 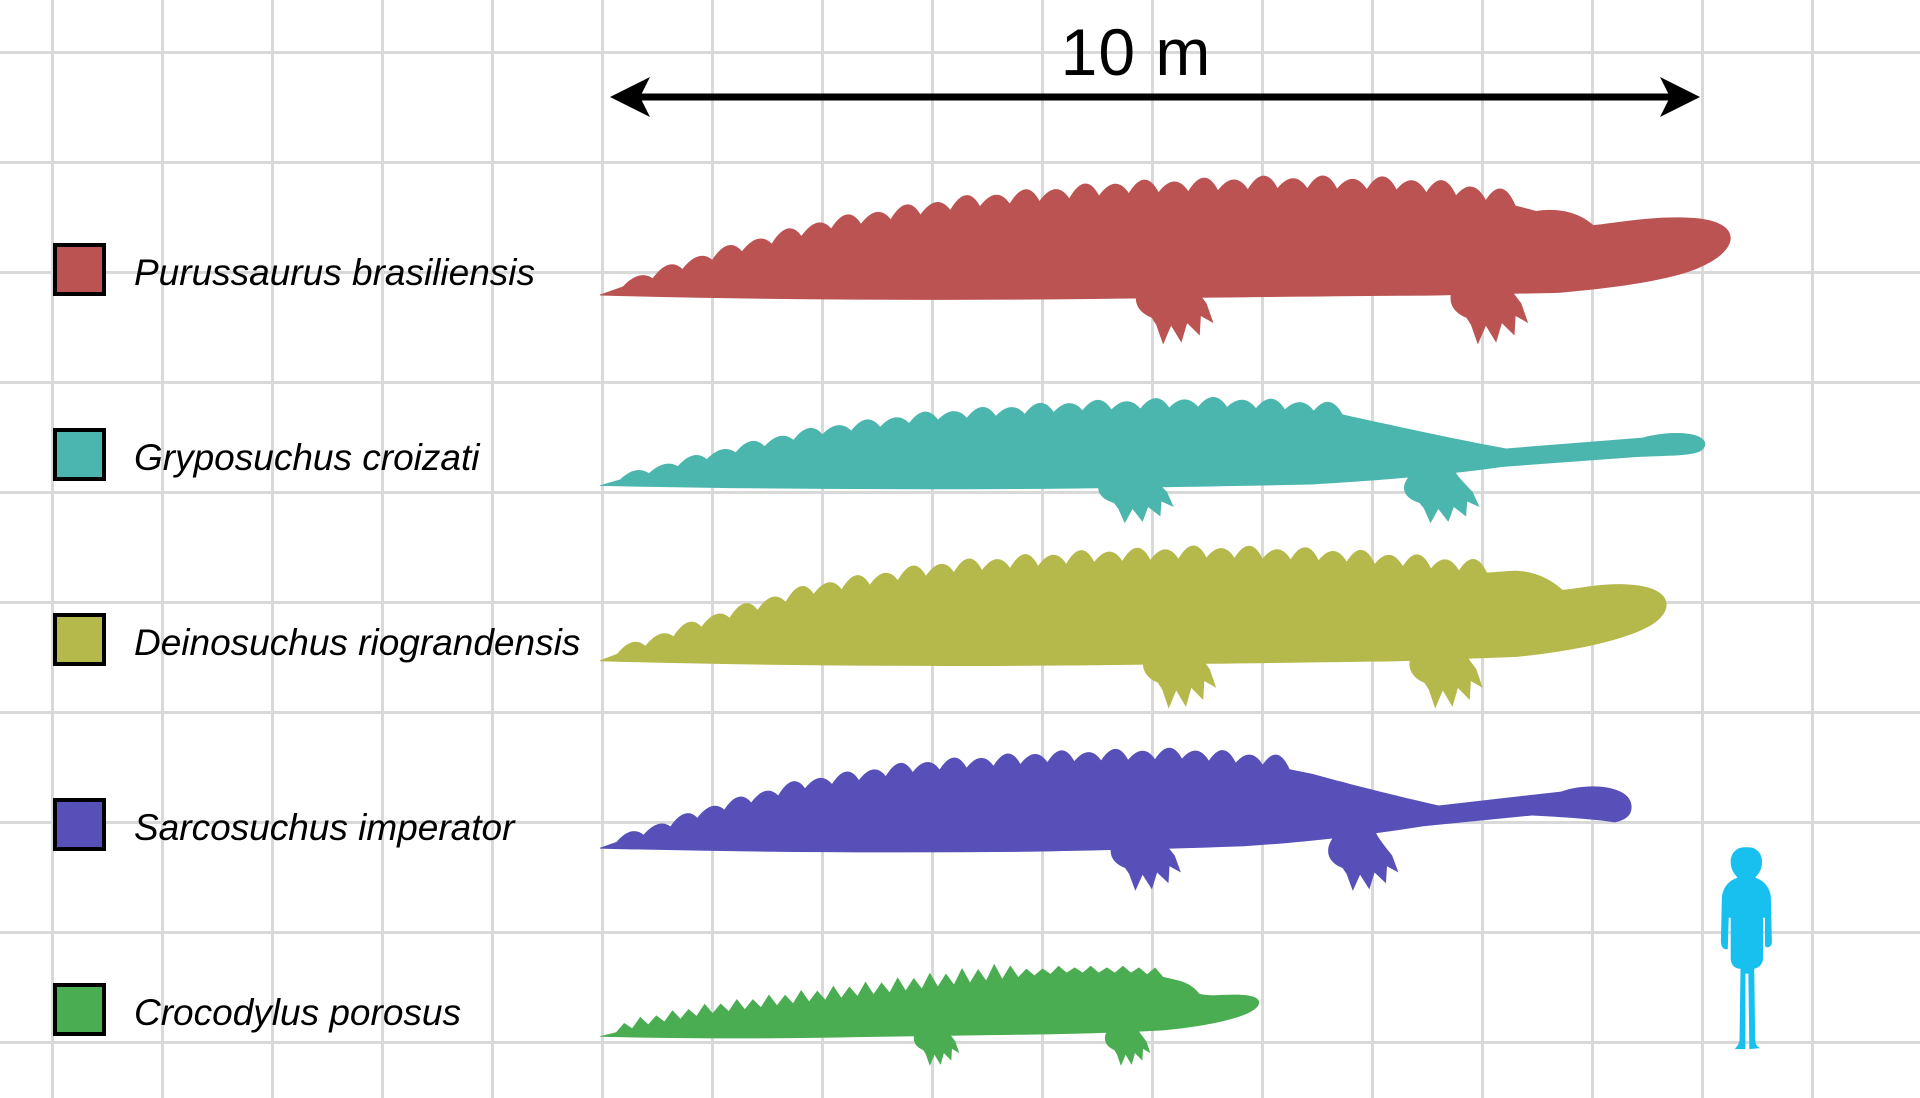 What do you see at coordinates (79, 639) in the screenshot?
I see `legend-swatch-deinosuchus` at bounding box center [79, 639].